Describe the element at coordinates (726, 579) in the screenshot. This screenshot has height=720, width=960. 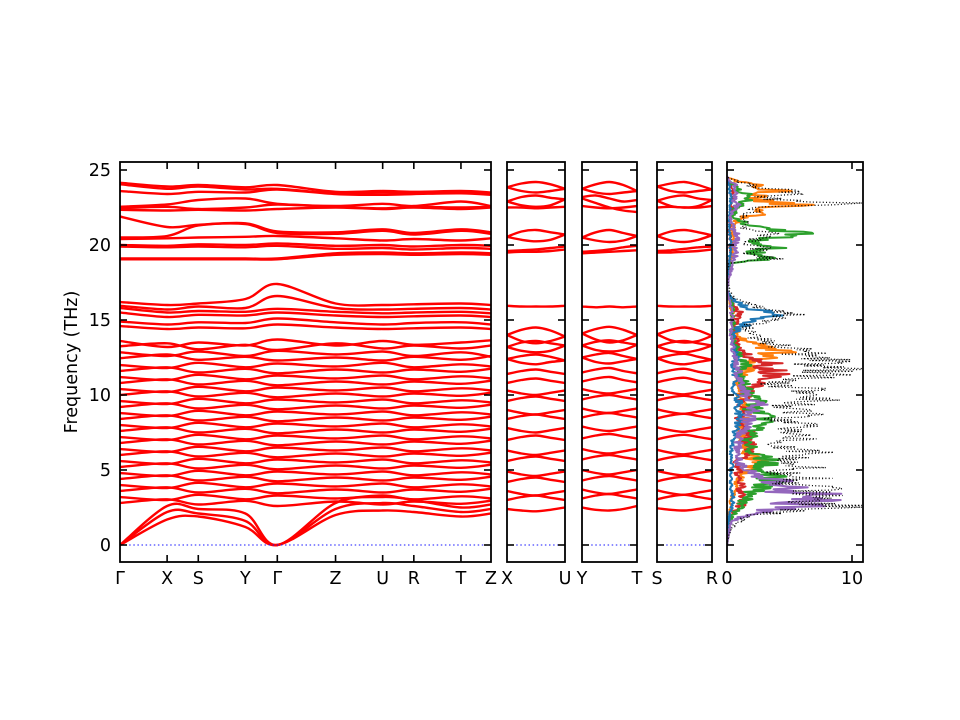
I see `dos-tick-label: 0` at that location.